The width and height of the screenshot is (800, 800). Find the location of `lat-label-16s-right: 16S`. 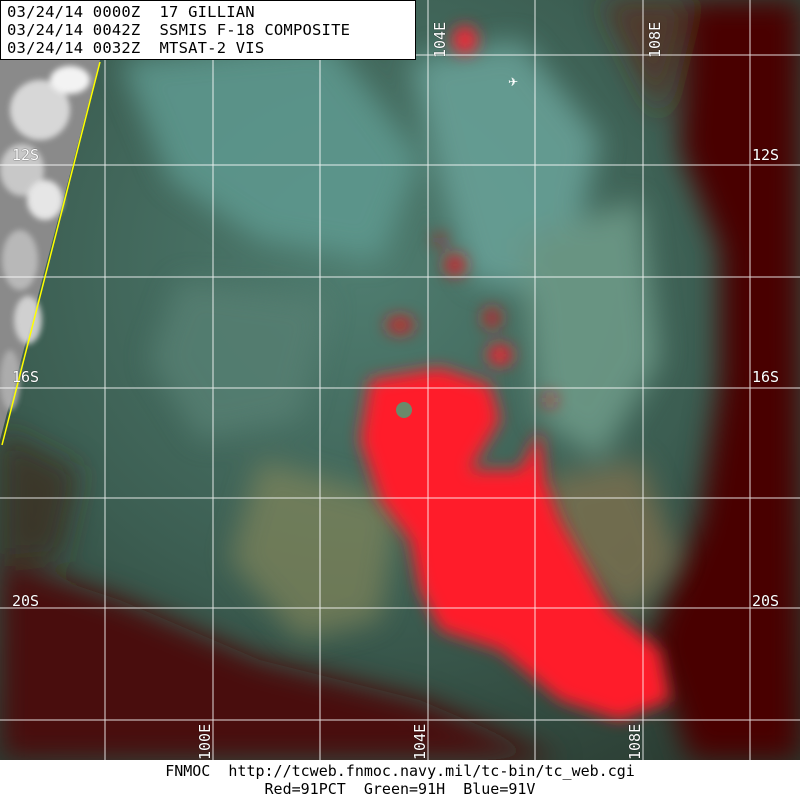

lat-label-16s-right: 16S is located at coordinates (766, 377).